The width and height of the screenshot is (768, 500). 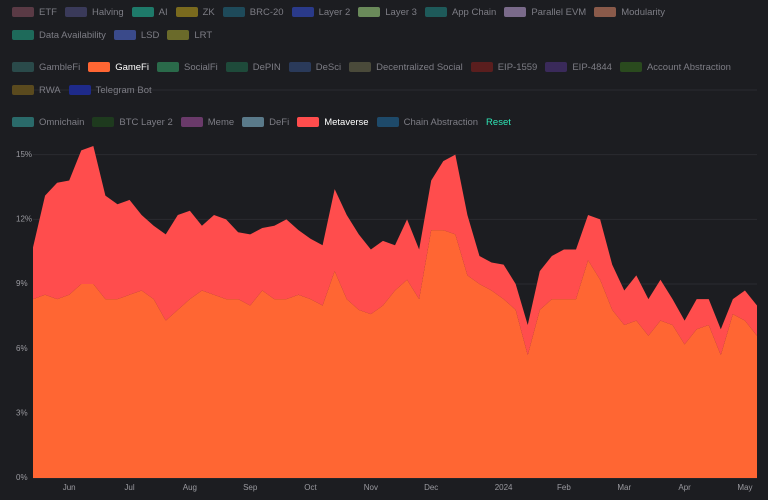 What do you see at coordinates (419, 67) in the screenshot?
I see `legend-label: Decentralized Social` at bounding box center [419, 67].